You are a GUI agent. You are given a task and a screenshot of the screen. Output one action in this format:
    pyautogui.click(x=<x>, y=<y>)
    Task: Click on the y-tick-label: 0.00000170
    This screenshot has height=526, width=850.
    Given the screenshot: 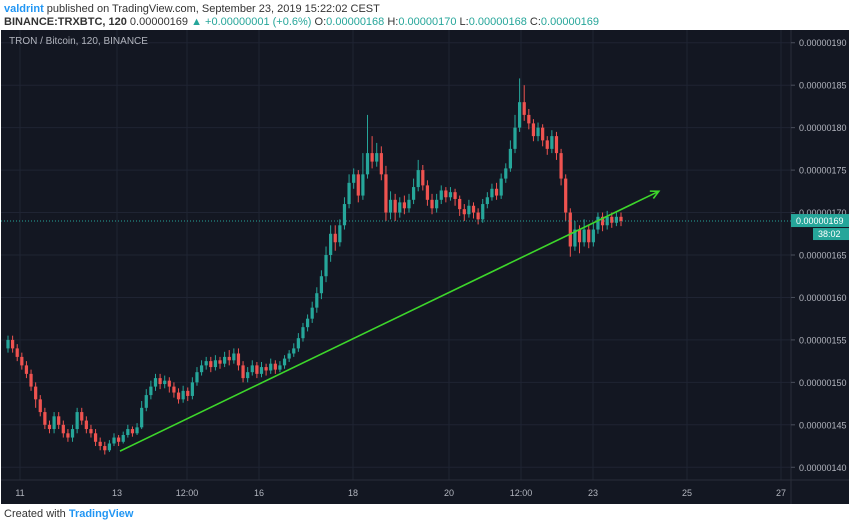 What is the action you would take?
    pyautogui.click(x=823, y=213)
    